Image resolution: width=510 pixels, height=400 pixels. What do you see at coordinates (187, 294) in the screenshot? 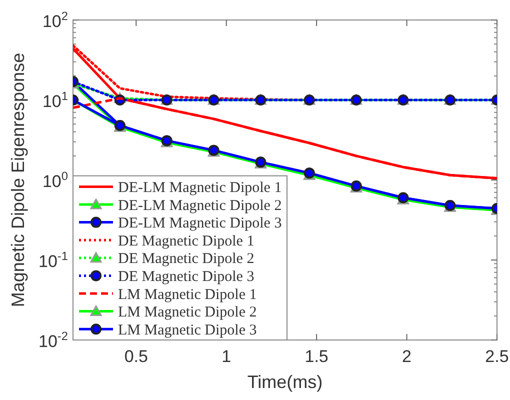
I see `legend-label: LM Magnetic Dipole 1` at bounding box center [187, 294].